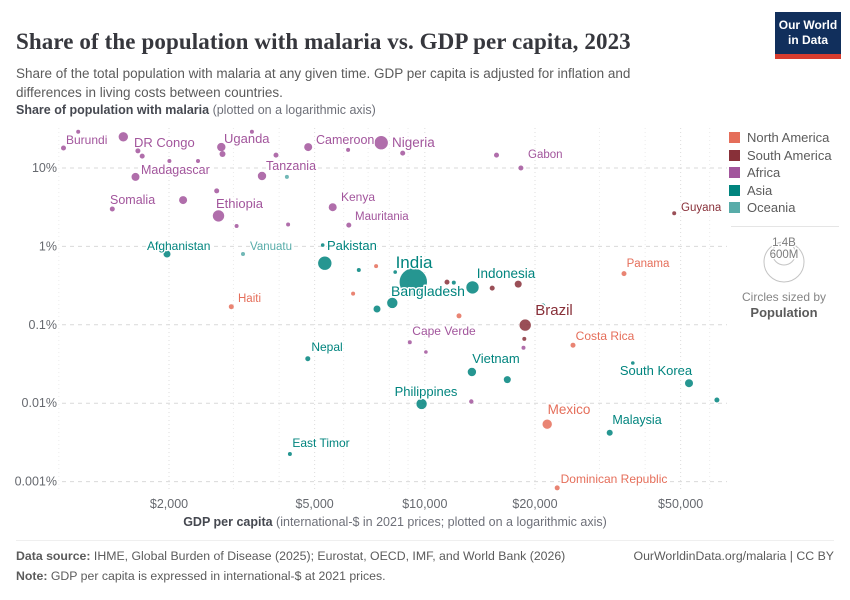  I want to click on data-point-afghanistan, so click(167, 254).